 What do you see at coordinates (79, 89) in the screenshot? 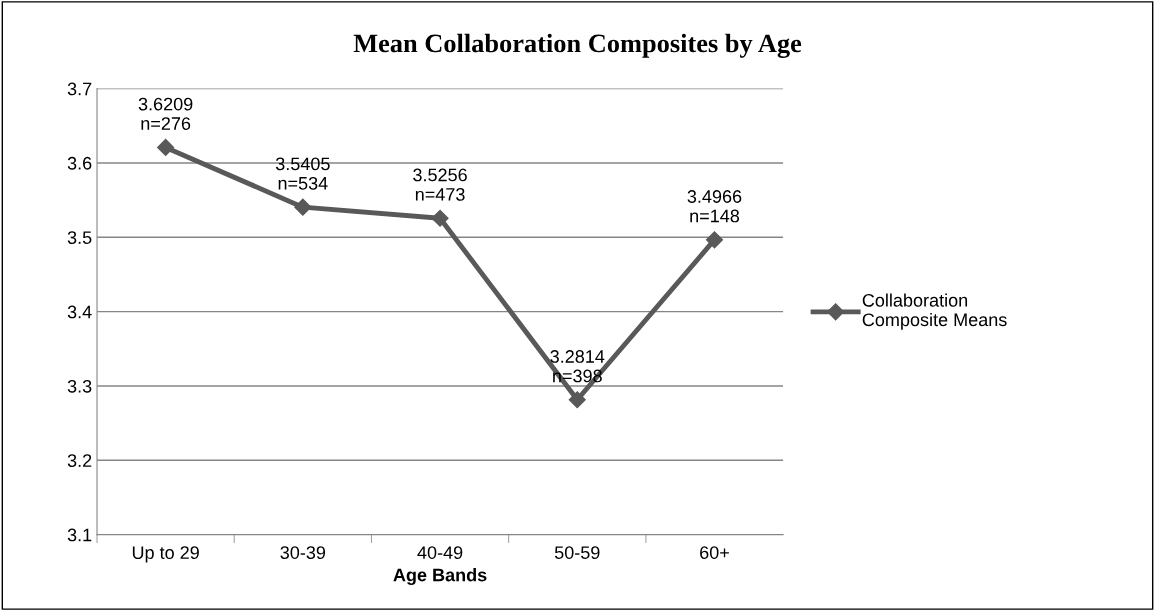
I see `y-tick-label: 3.7` at bounding box center [79, 89].